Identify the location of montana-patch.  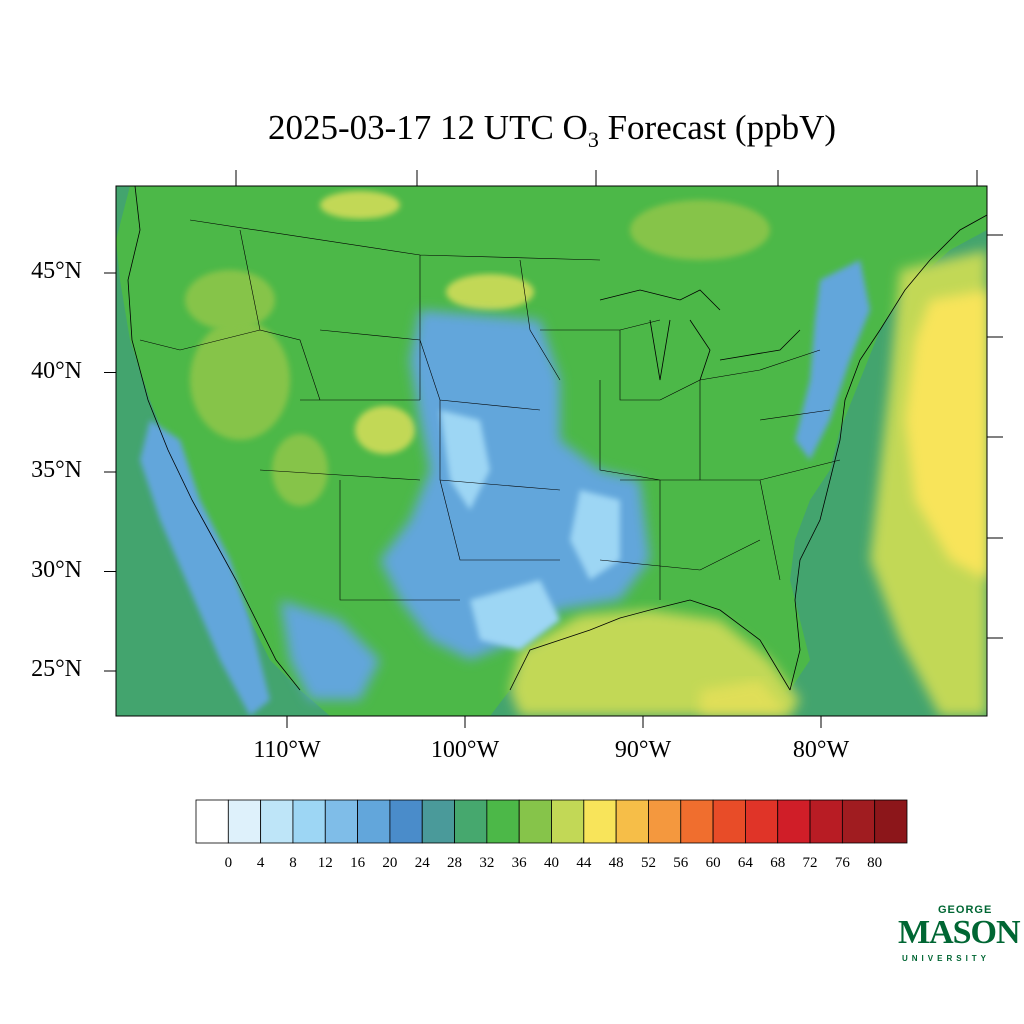
(360, 205).